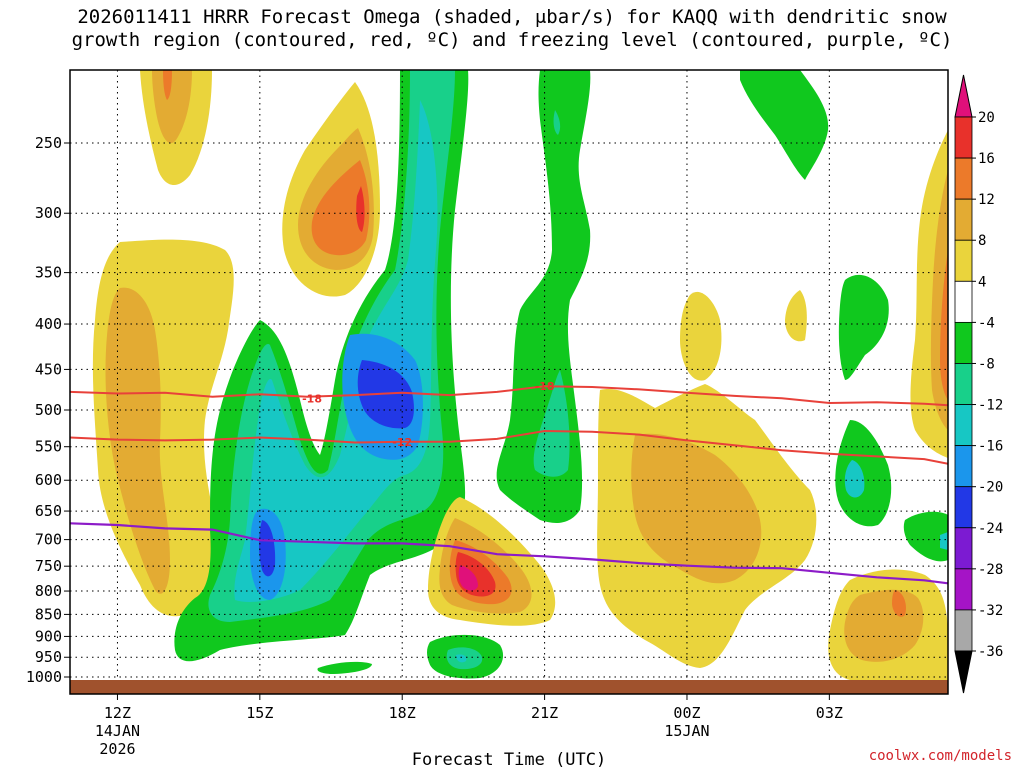 Image resolution: width=1024 pixels, height=768 pixels. What do you see at coordinates (360, 209) in the screenshot?
I see `omega-upper-mid-positive-core` at bounding box center [360, 209].